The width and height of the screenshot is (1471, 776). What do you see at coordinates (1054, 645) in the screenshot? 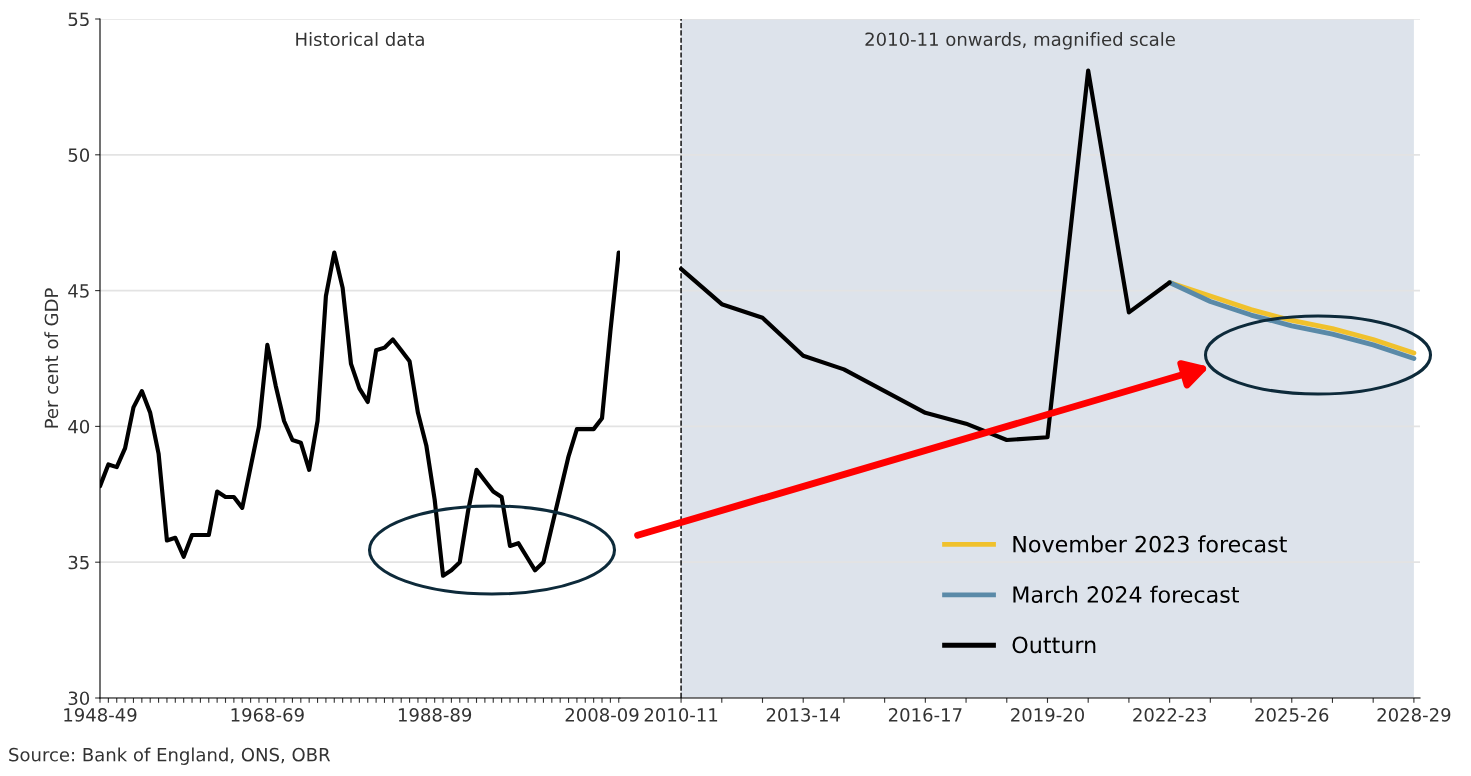
I see `legend-label: Outturn` at bounding box center [1054, 645].